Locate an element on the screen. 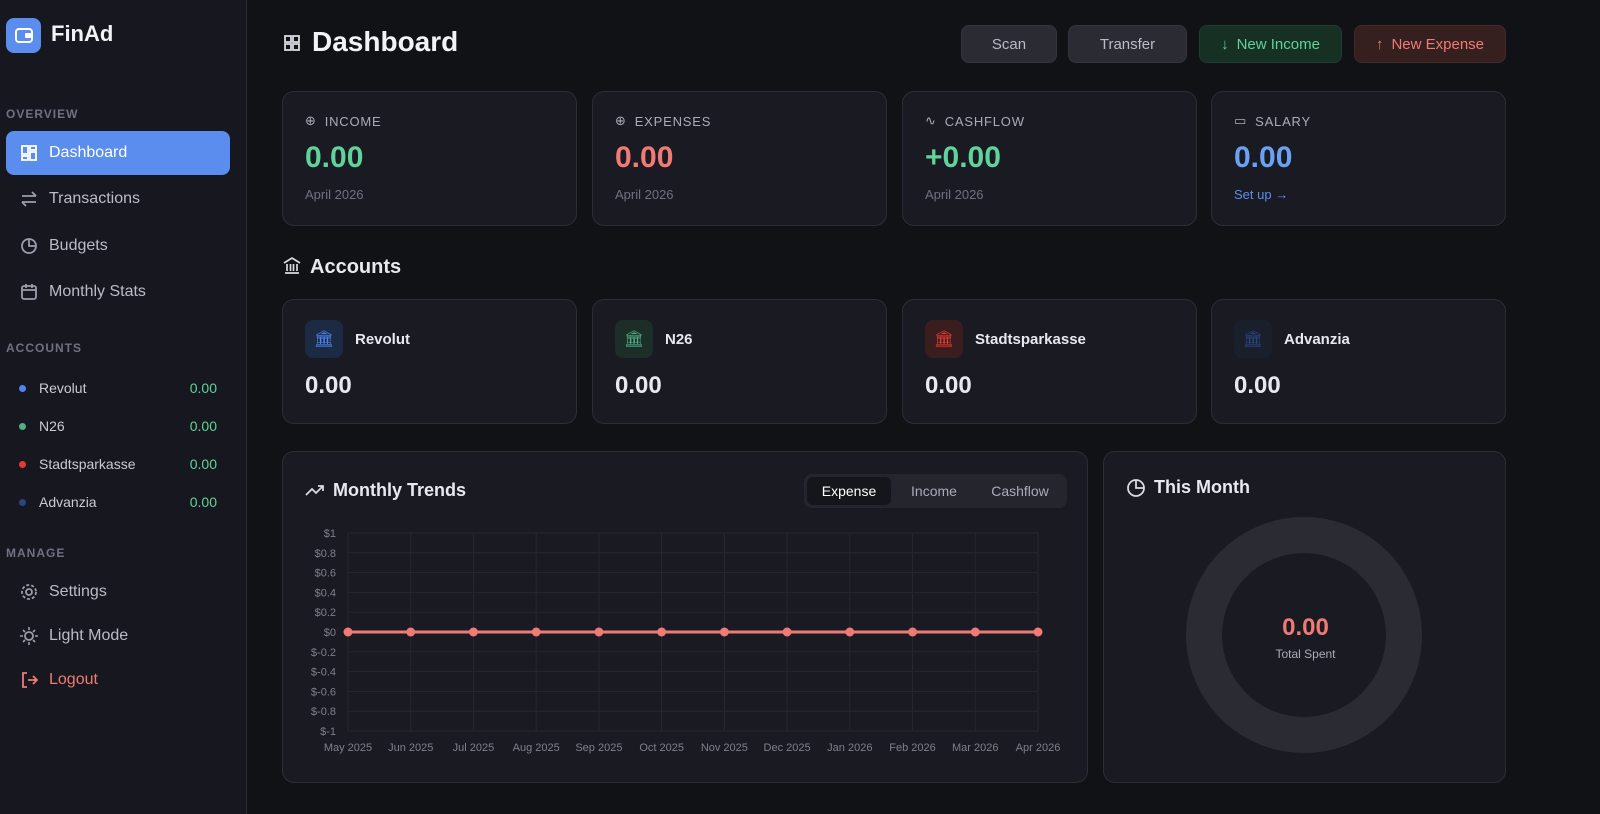  button: ↓ New Income is located at coordinates (1270, 44).